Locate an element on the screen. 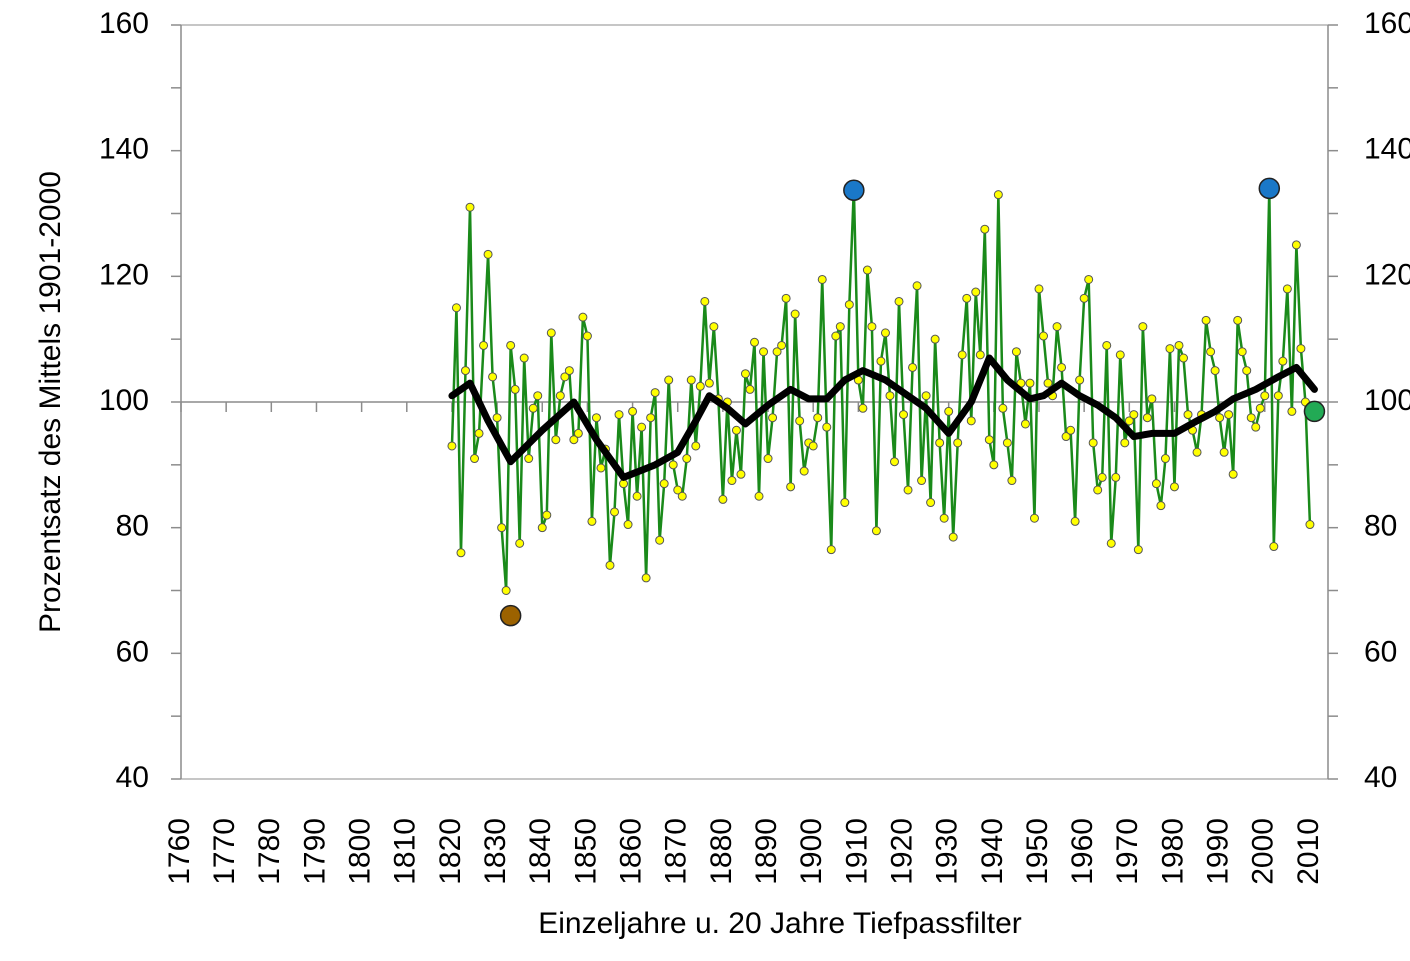  y2-tick-label: 80 is located at coordinates (1380, 526).